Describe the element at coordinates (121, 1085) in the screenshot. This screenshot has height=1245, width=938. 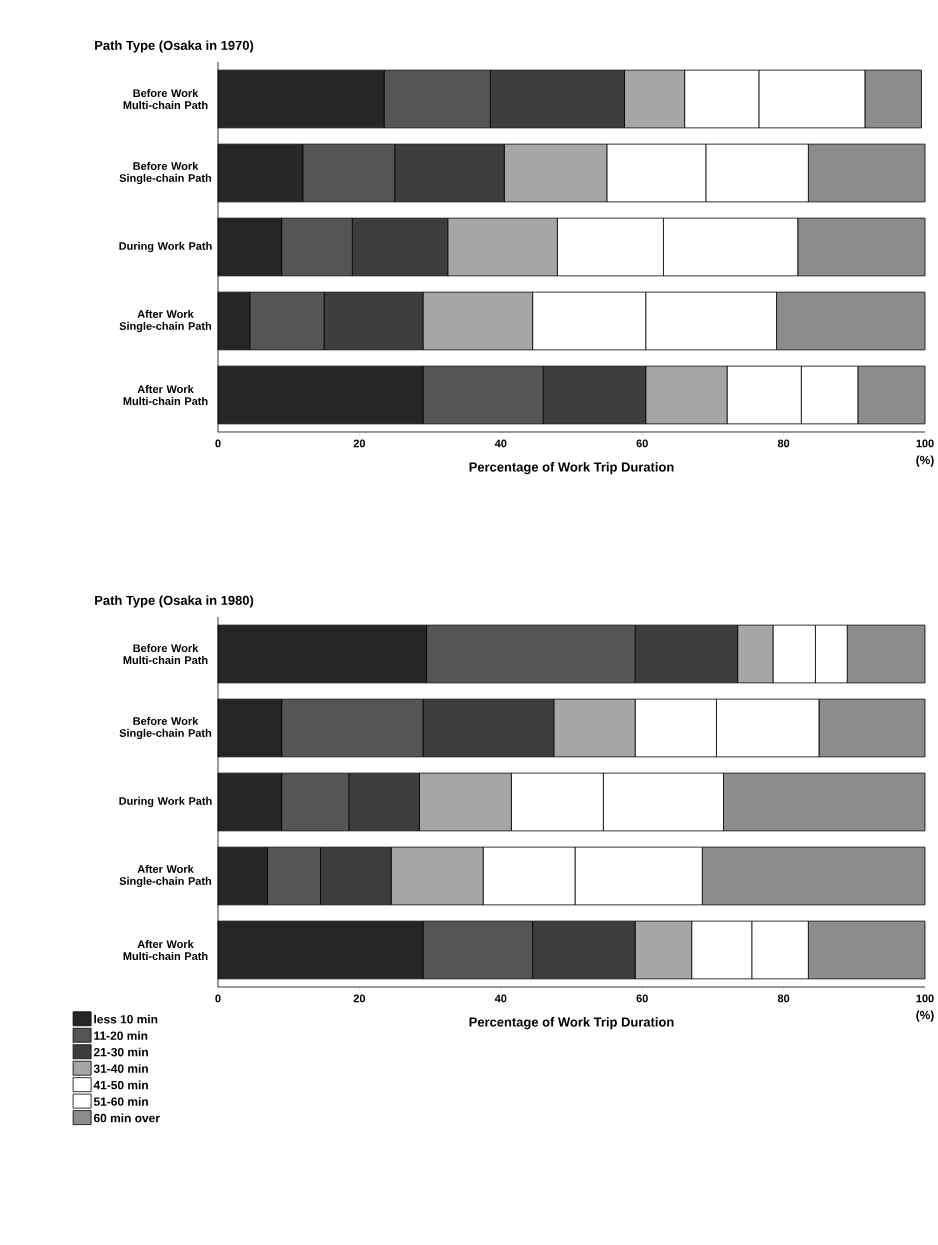
I see `legend-label: 41-50 min` at that location.